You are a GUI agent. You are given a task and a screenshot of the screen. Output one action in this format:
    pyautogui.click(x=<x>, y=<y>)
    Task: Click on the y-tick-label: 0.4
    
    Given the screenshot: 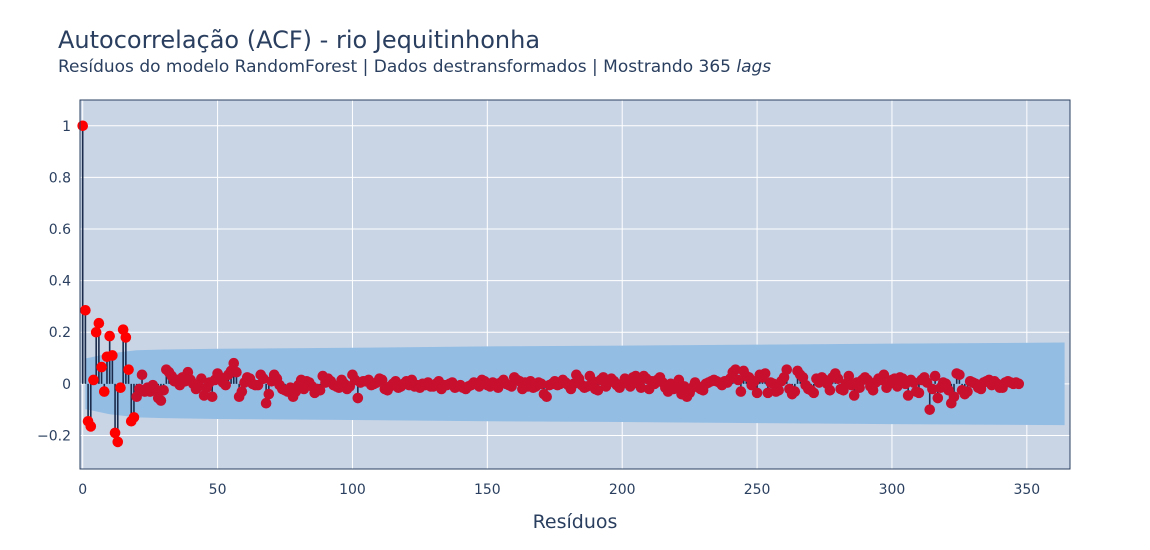 What is the action you would take?
    pyautogui.click(x=60, y=282)
    